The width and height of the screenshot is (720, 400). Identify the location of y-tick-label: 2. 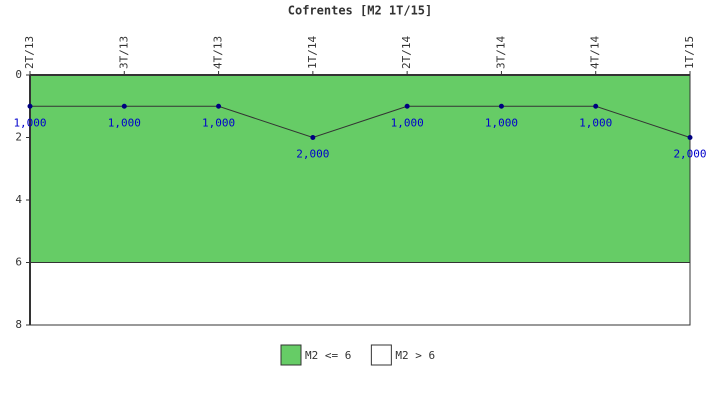
(18, 137).